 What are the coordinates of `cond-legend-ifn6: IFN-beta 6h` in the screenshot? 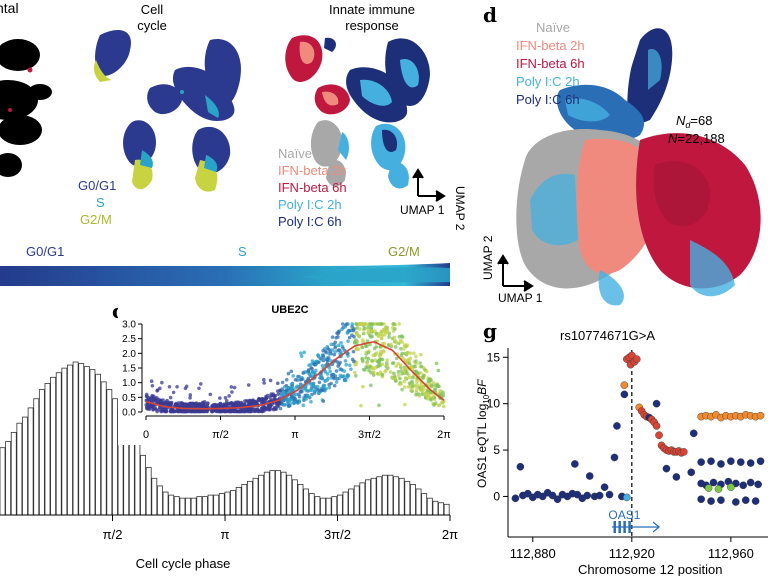 It's located at (312, 187).